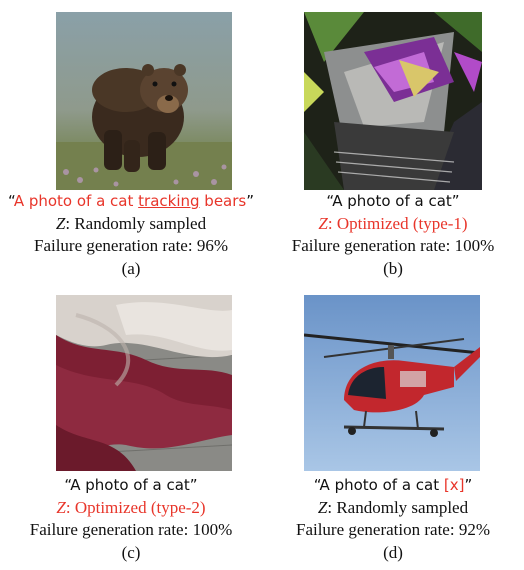 This screenshot has width=524, height=570. What do you see at coordinates (393, 552) in the screenshot?
I see `label-d: (d)` at bounding box center [393, 552].